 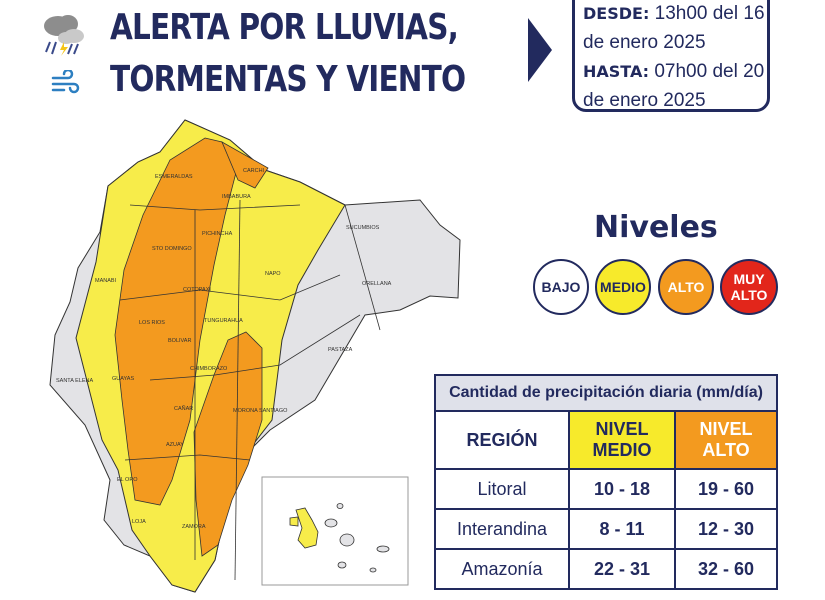 I want to click on level-alto: ALTO, so click(x=686, y=287).